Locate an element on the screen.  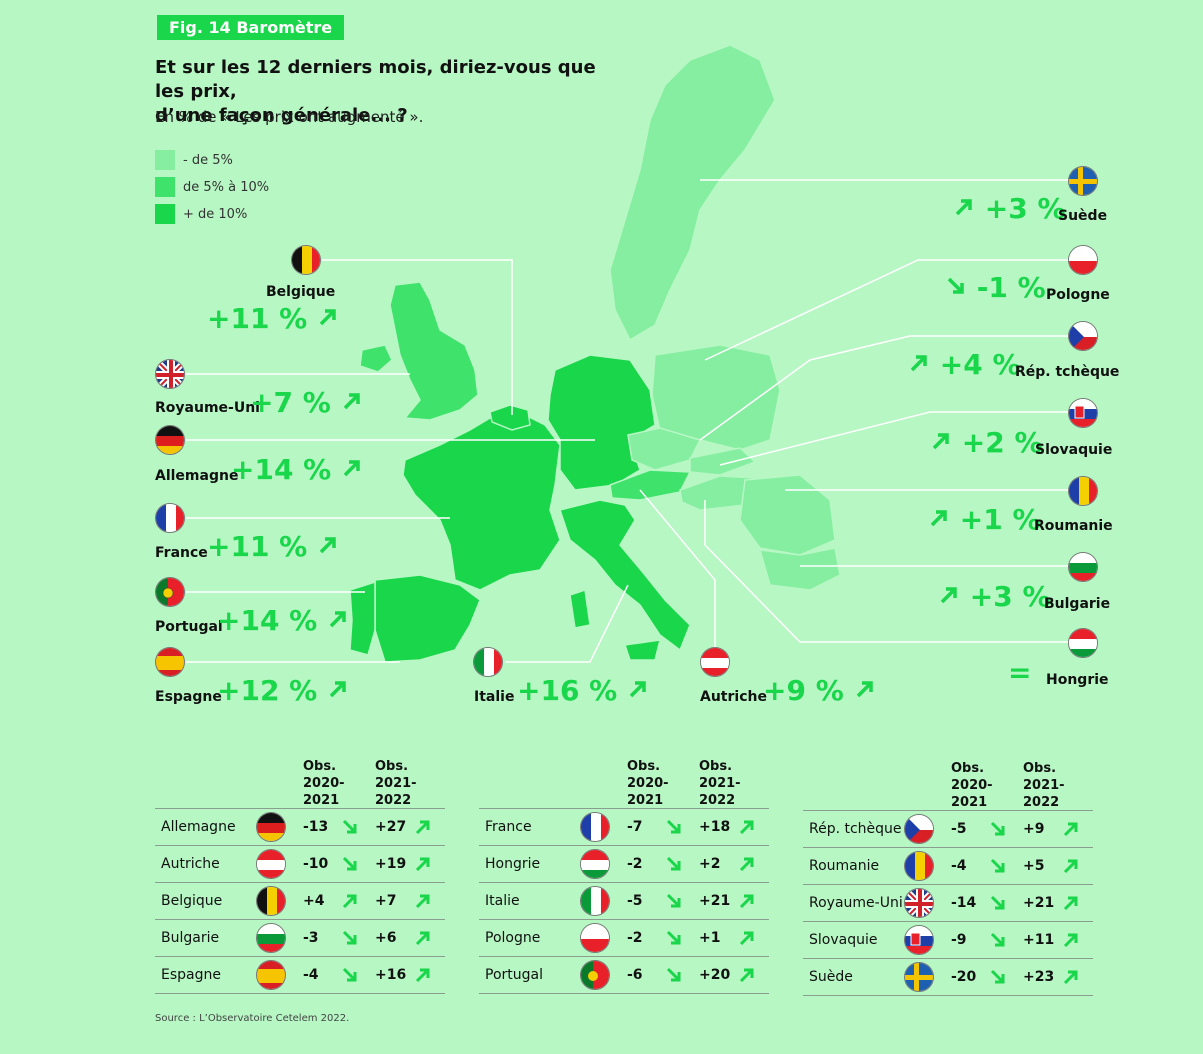
table-cell-country: France is located at coordinates (508, 827).